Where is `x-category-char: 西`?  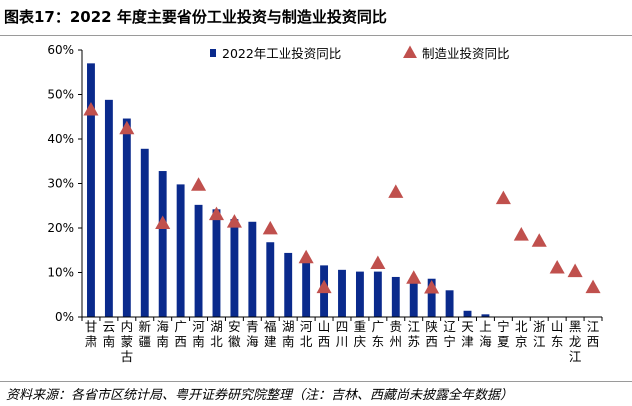
x-category-char: 西 is located at coordinates (431, 341).